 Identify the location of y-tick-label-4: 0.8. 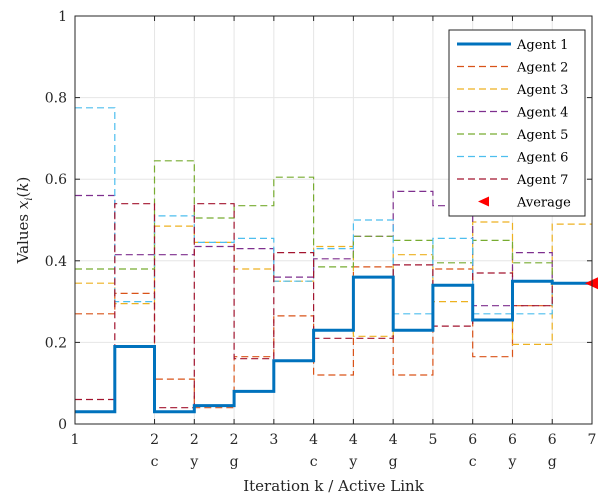
(56, 99).